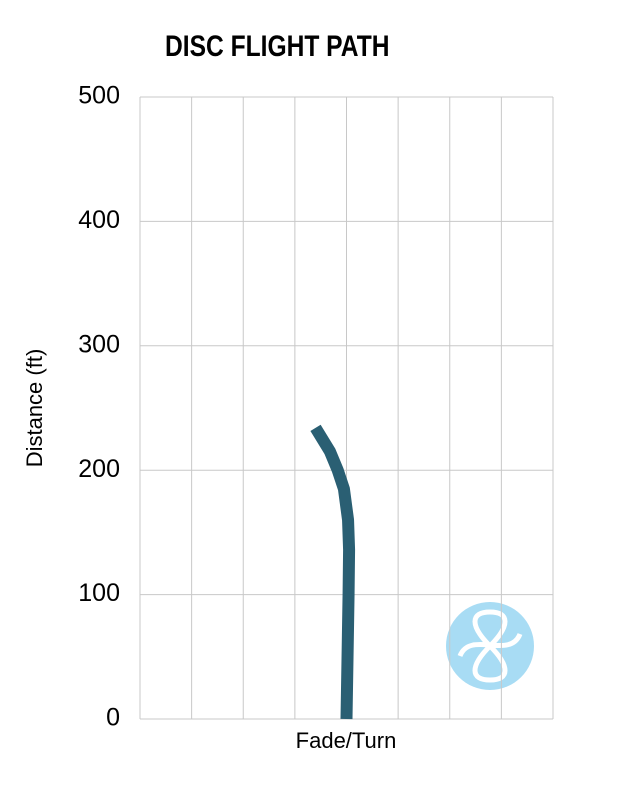 The image size is (624, 801). Describe the element at coordinates (99, 593) in the screenshot. I see `y-tick-label: 100` at that location.